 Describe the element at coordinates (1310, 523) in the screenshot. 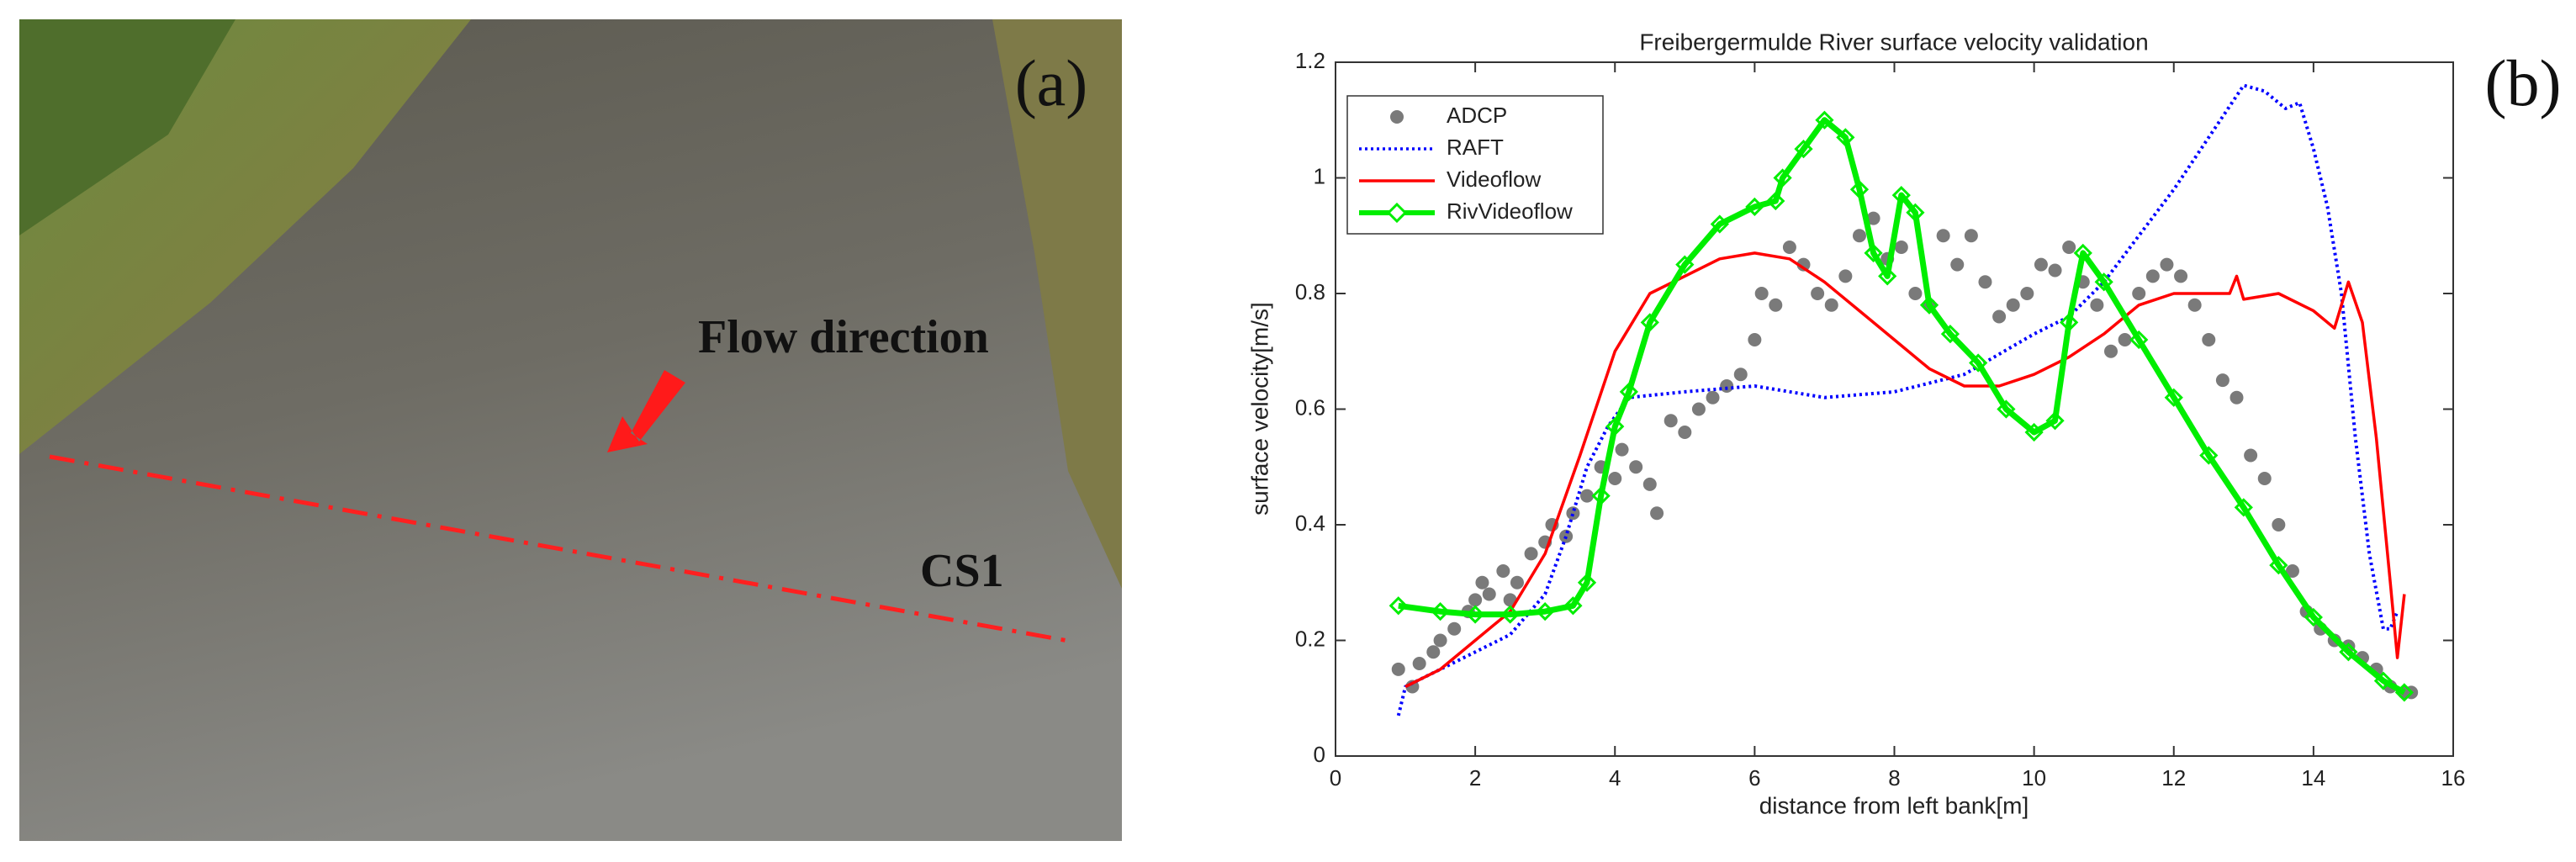

I see `y-tick-label: 0.4` at that location.